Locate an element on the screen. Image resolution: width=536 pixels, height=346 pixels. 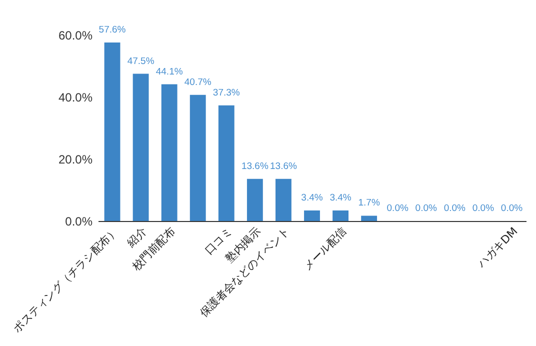
y-tick-label: 20.0% is located at coordinates (75, 159).